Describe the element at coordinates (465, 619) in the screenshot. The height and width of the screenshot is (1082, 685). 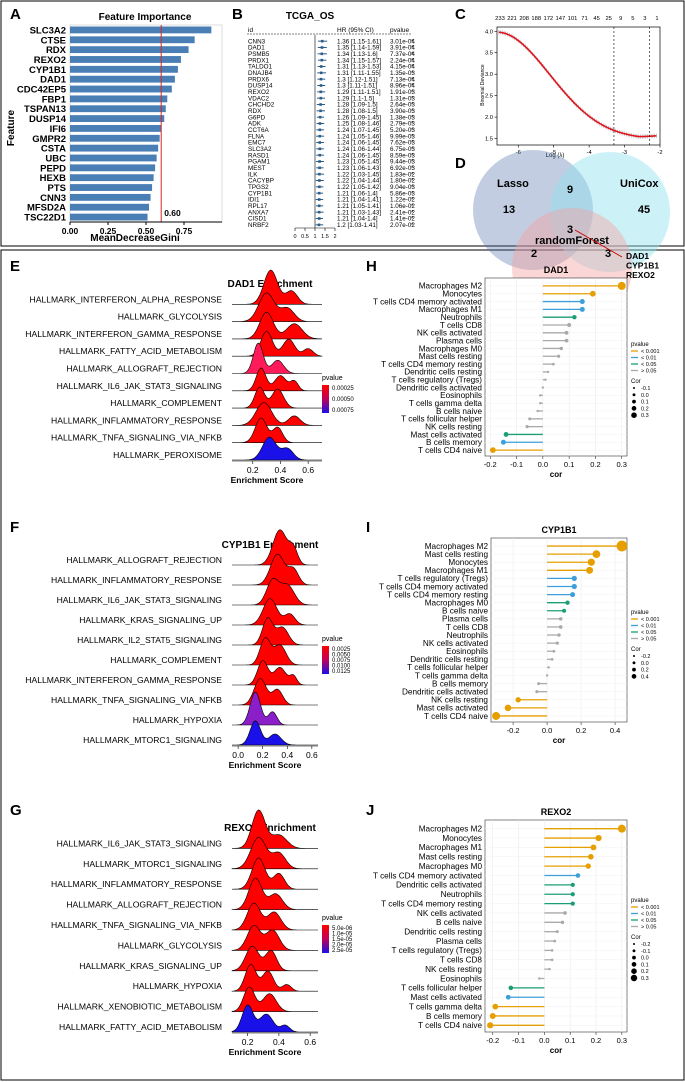
I see `lollipop-category-label: Plasma cells` at that location.